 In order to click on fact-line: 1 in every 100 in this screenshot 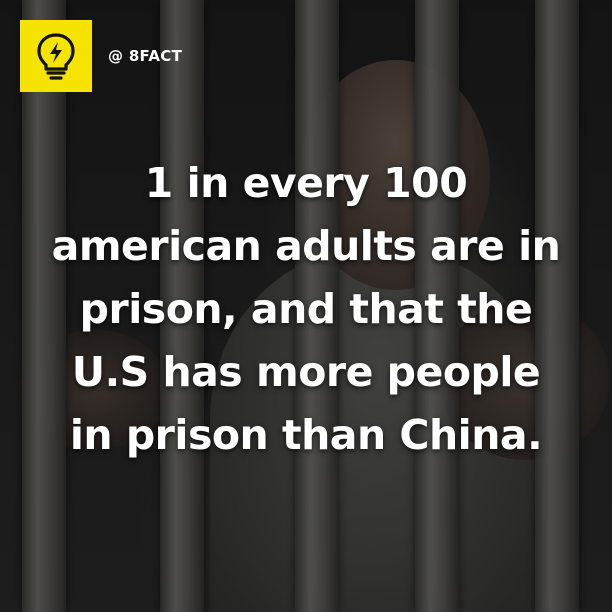, I will do `click(306, 183)`.